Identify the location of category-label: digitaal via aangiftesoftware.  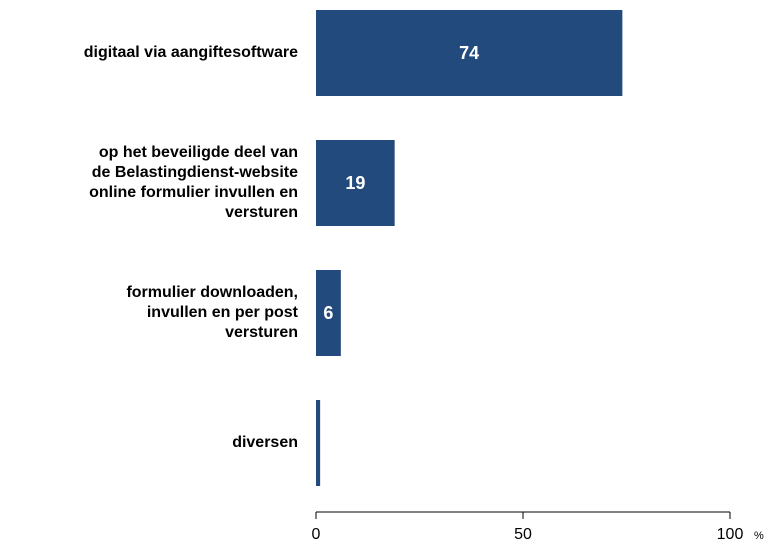
(190, 52).